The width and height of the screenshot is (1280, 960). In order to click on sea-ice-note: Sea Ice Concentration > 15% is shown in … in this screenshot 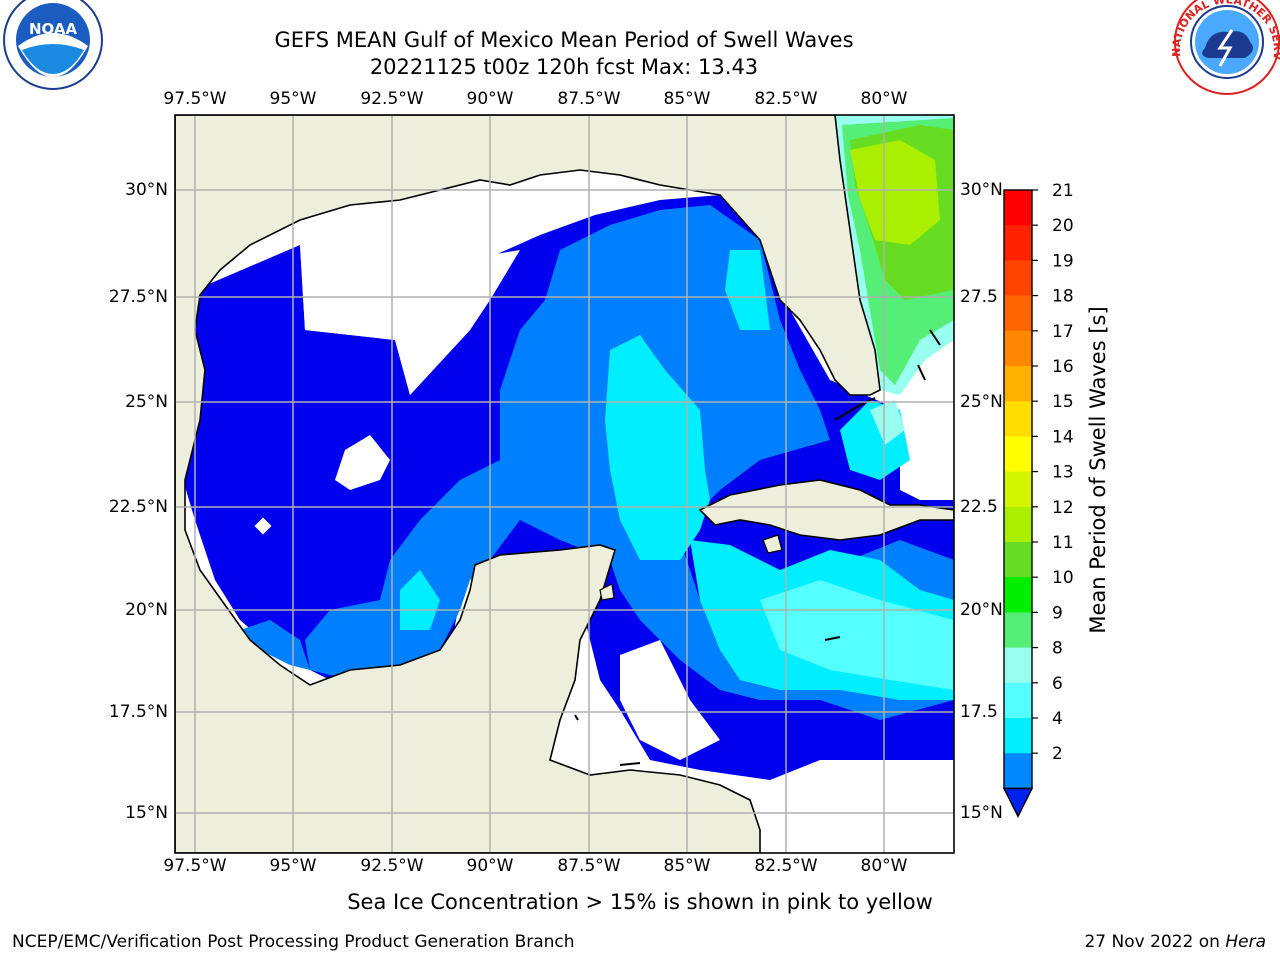, I will do `click(640, 902)`.